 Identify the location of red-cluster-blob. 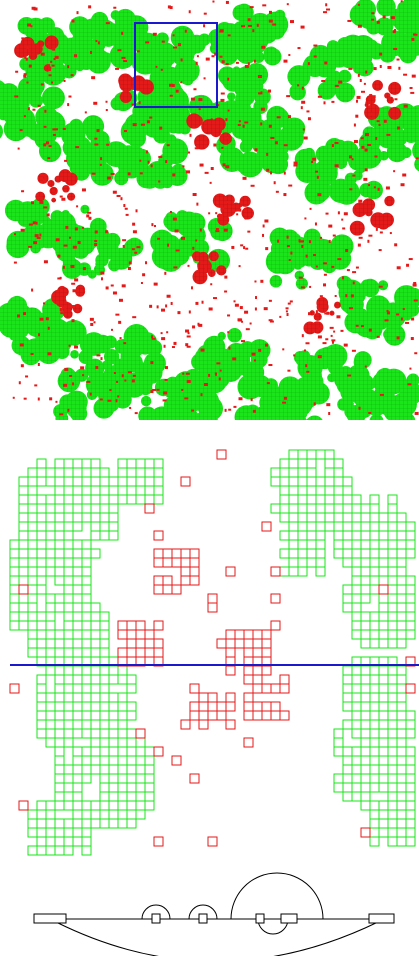
(51, 183).